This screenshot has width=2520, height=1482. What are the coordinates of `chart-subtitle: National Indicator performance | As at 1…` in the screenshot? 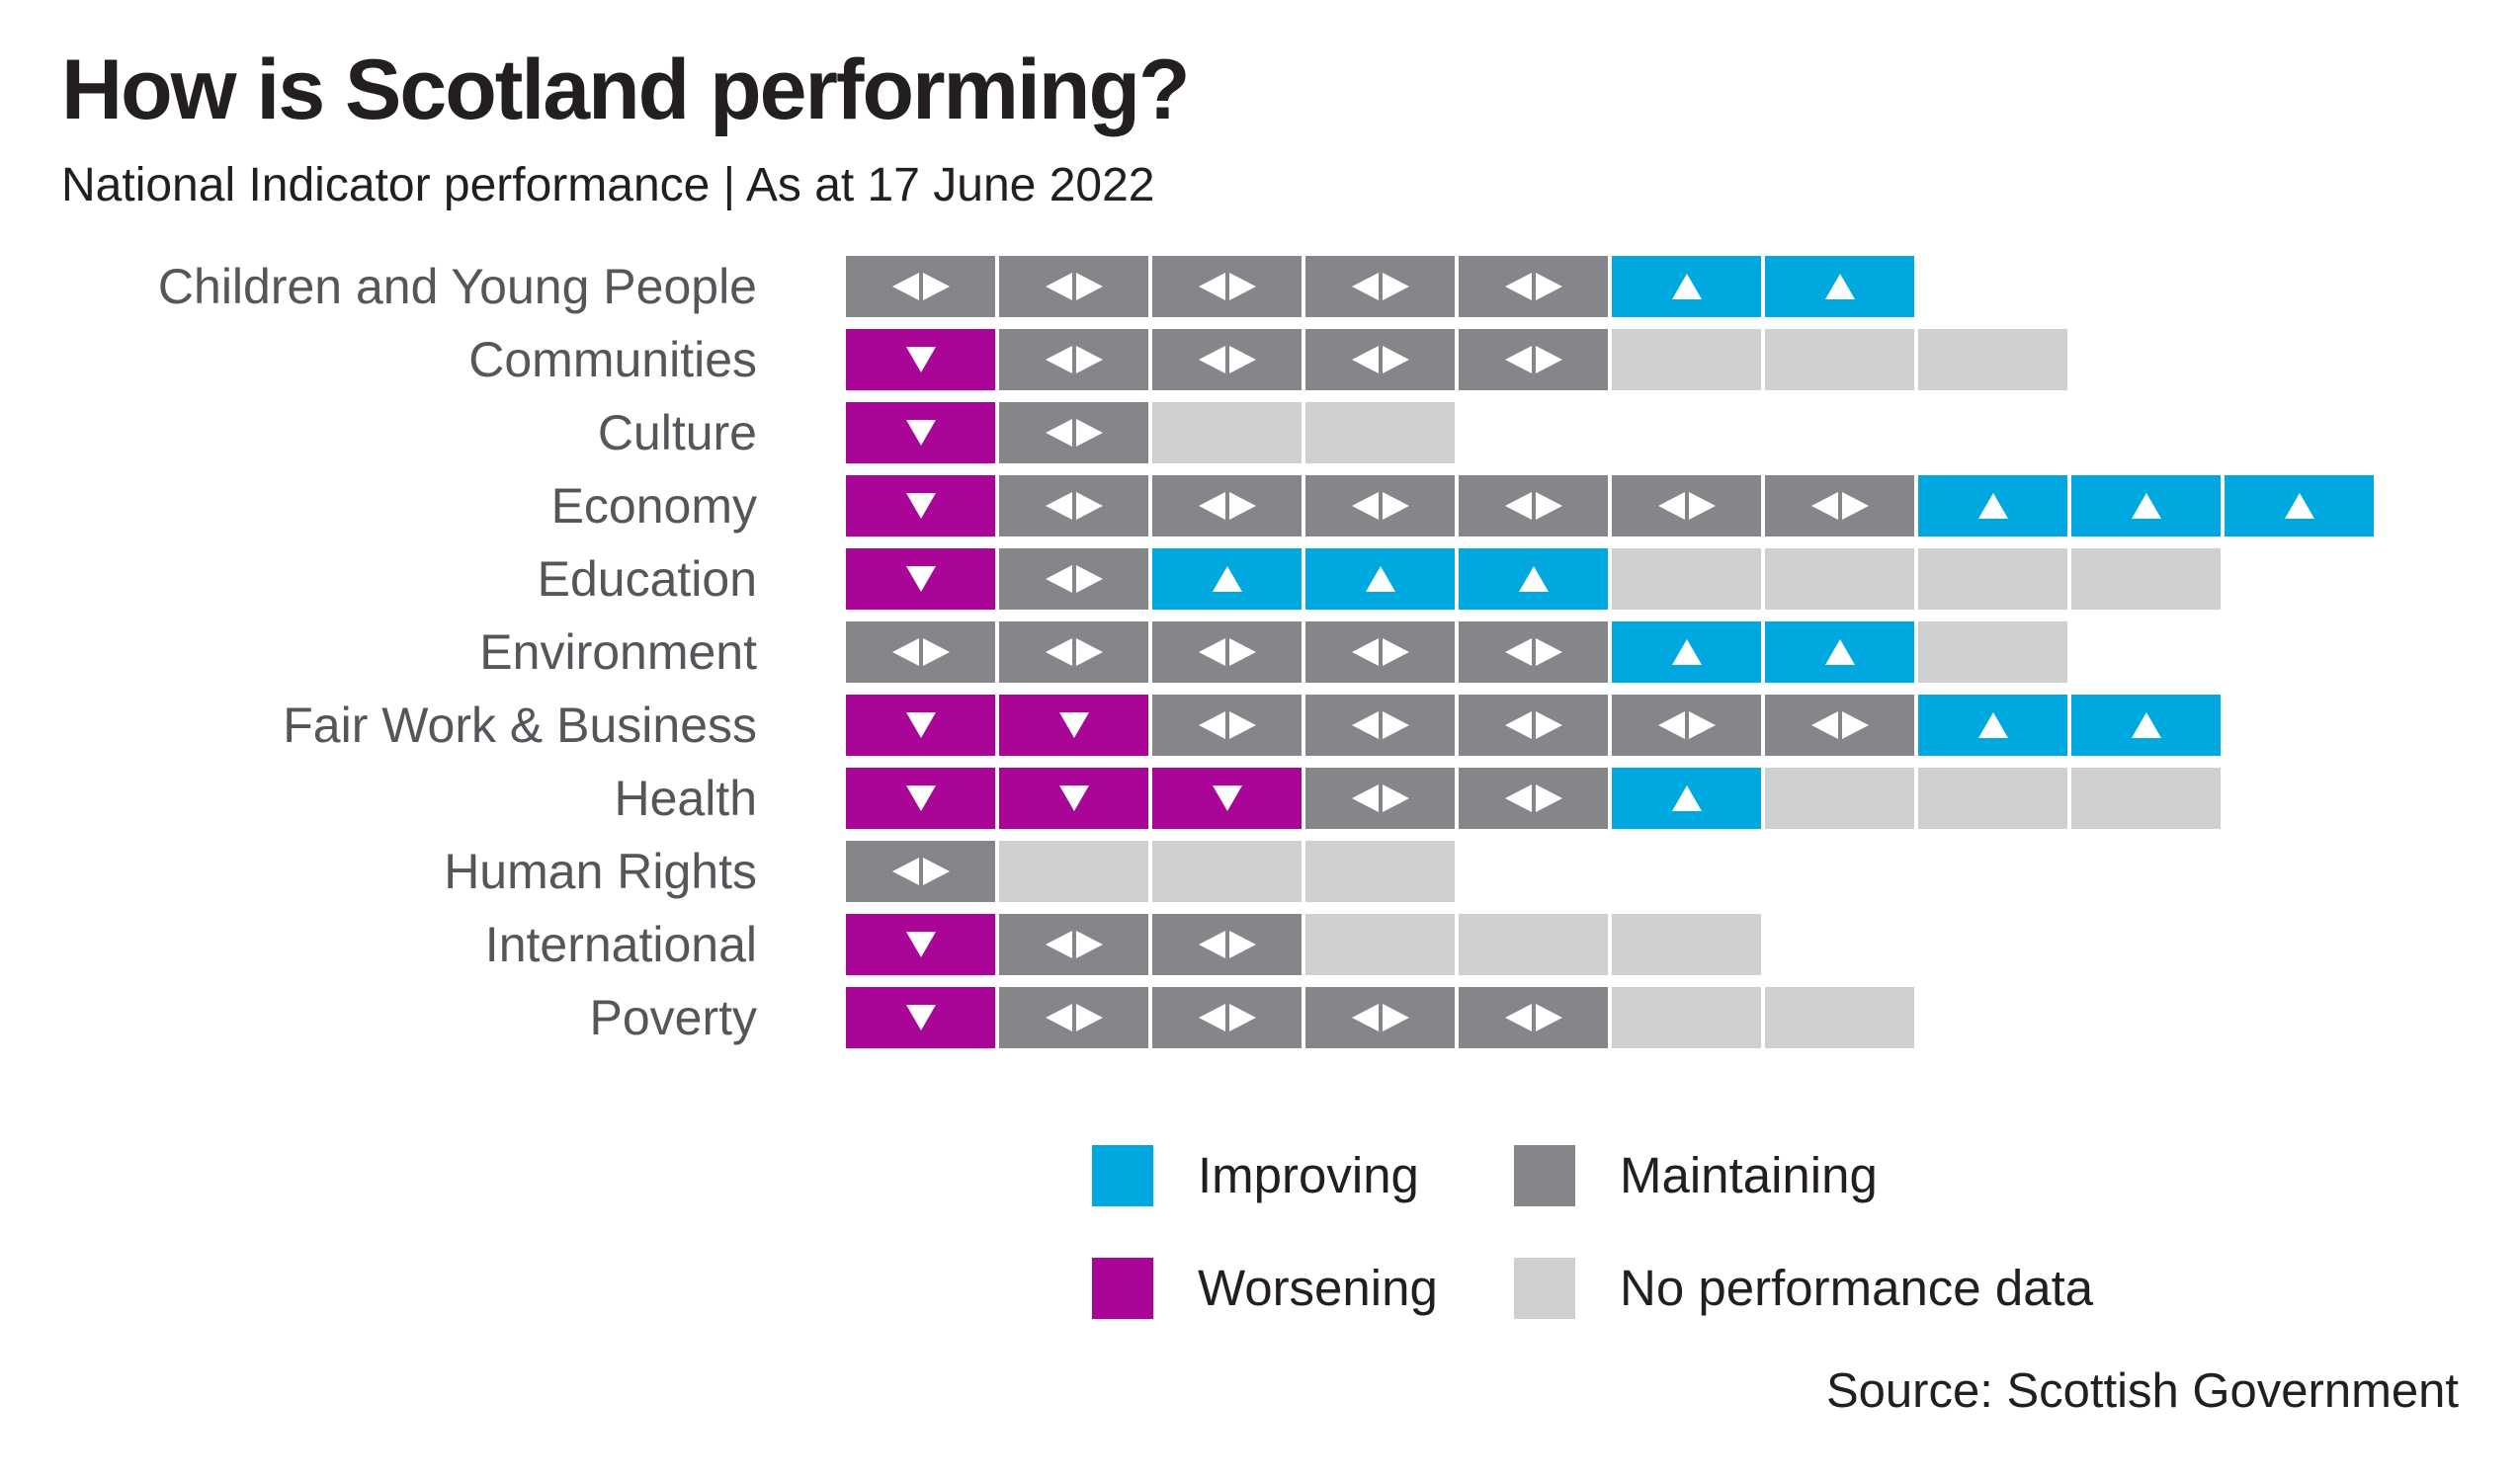 It's located at (608, 185).